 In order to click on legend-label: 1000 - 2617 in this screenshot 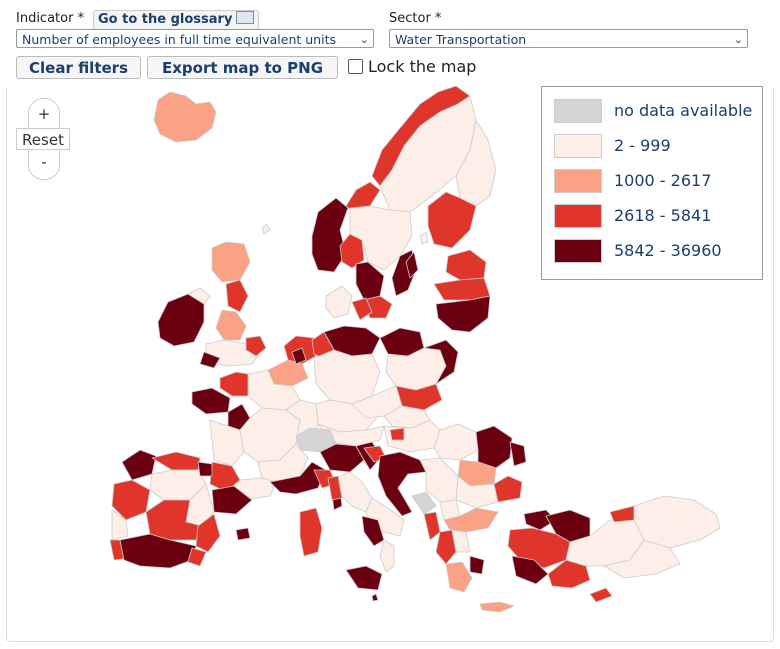, I will do `click(663, 180)`.